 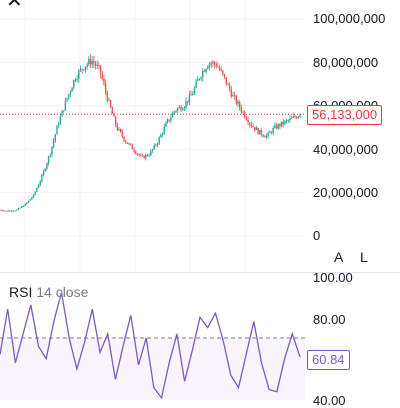 I want to click on price-axis-tick: 100,000,000, so click(x=349, y=18).